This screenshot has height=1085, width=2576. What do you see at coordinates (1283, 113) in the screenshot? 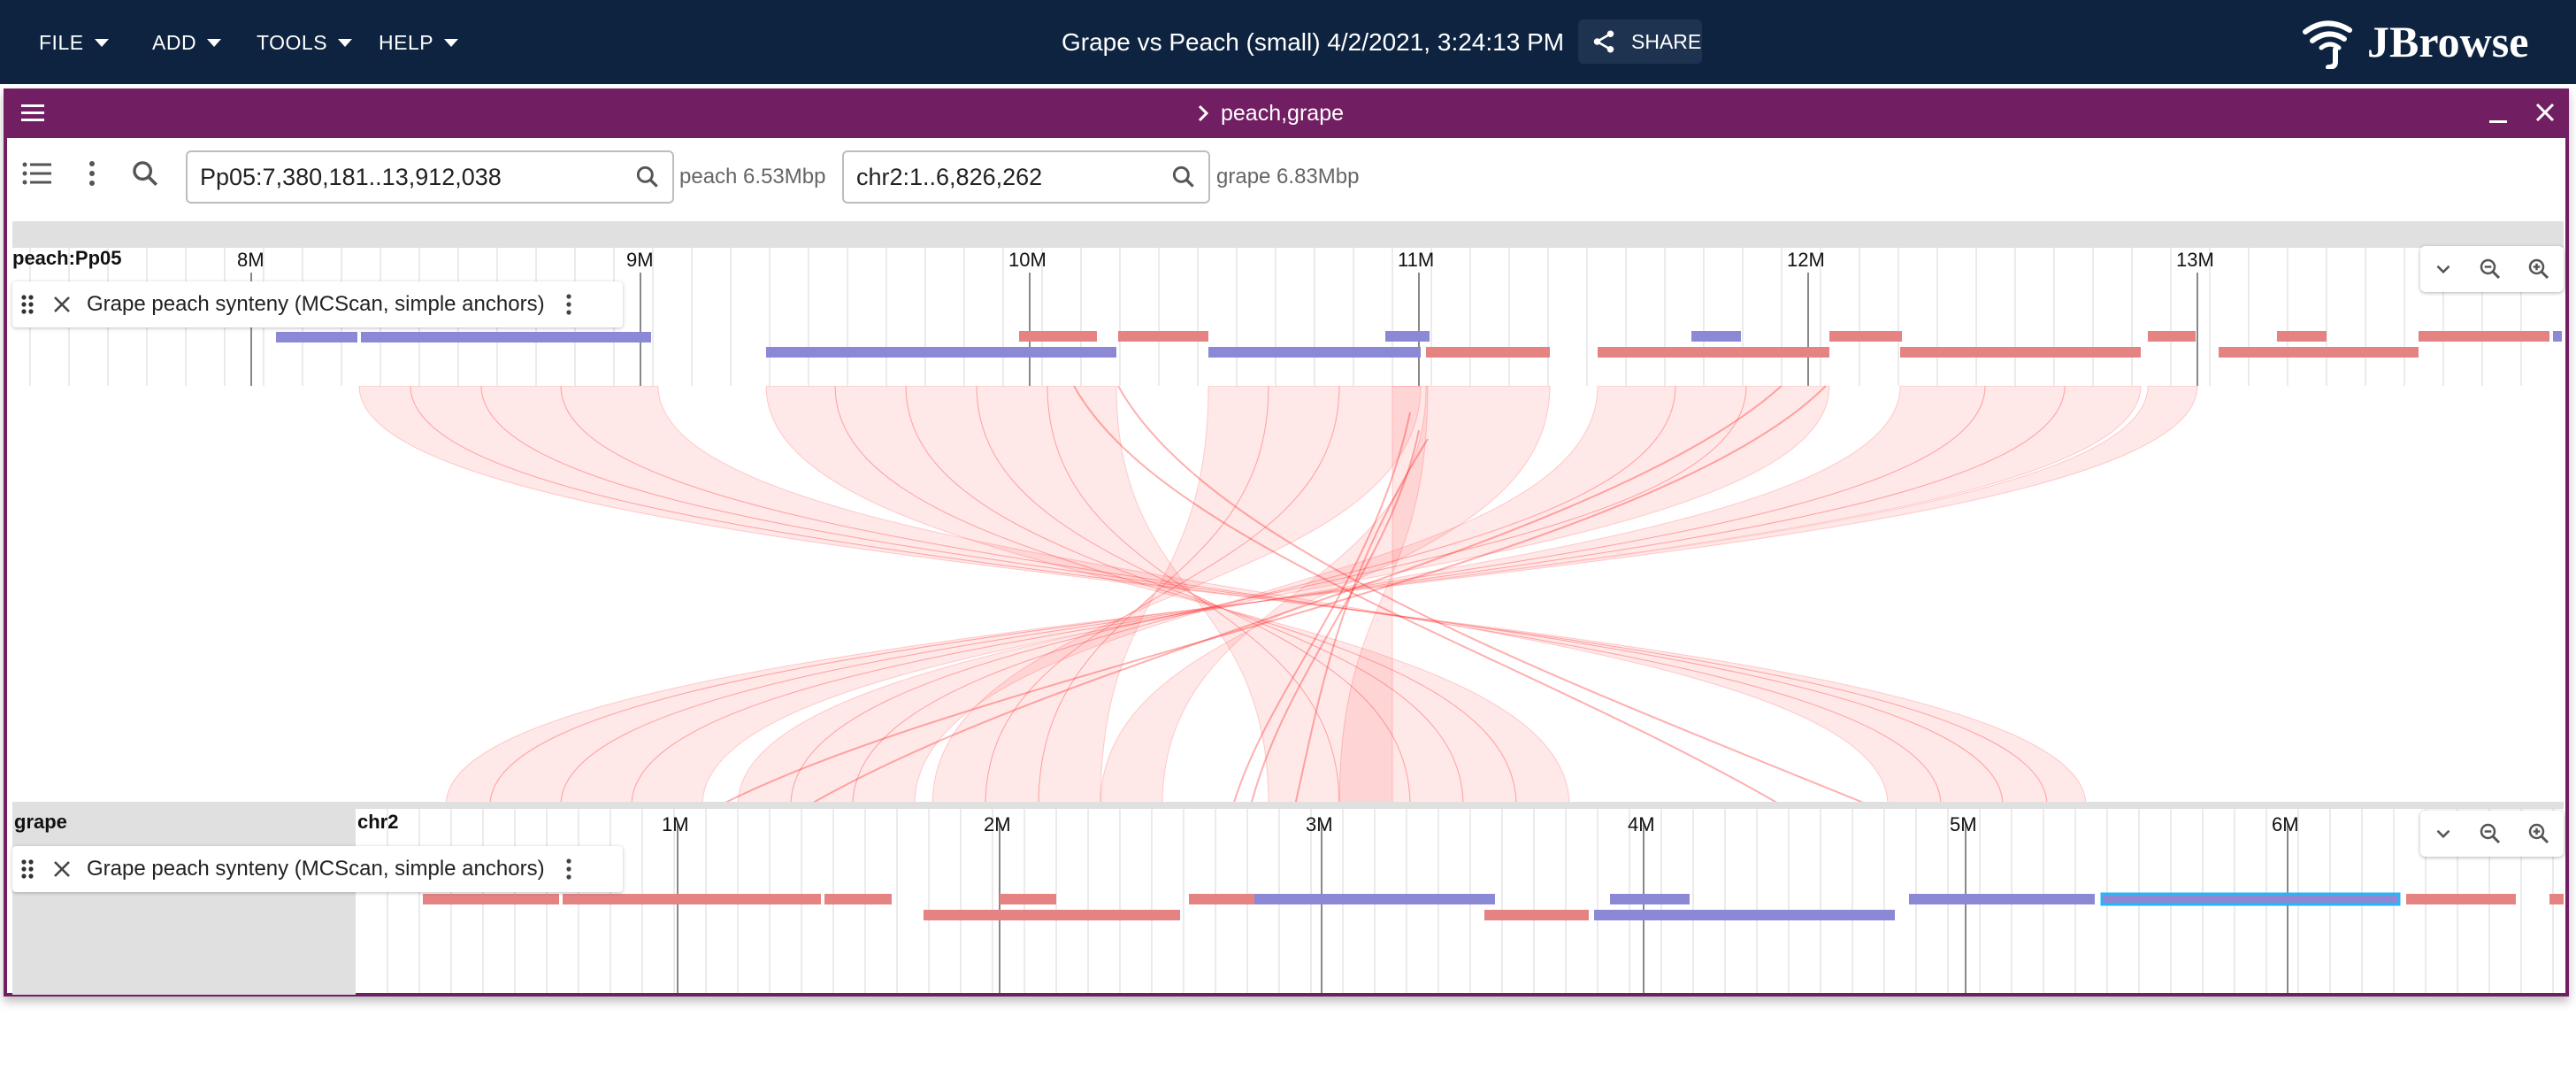
I see `view-title: peach,grape` at bounding box center [1283, 113].